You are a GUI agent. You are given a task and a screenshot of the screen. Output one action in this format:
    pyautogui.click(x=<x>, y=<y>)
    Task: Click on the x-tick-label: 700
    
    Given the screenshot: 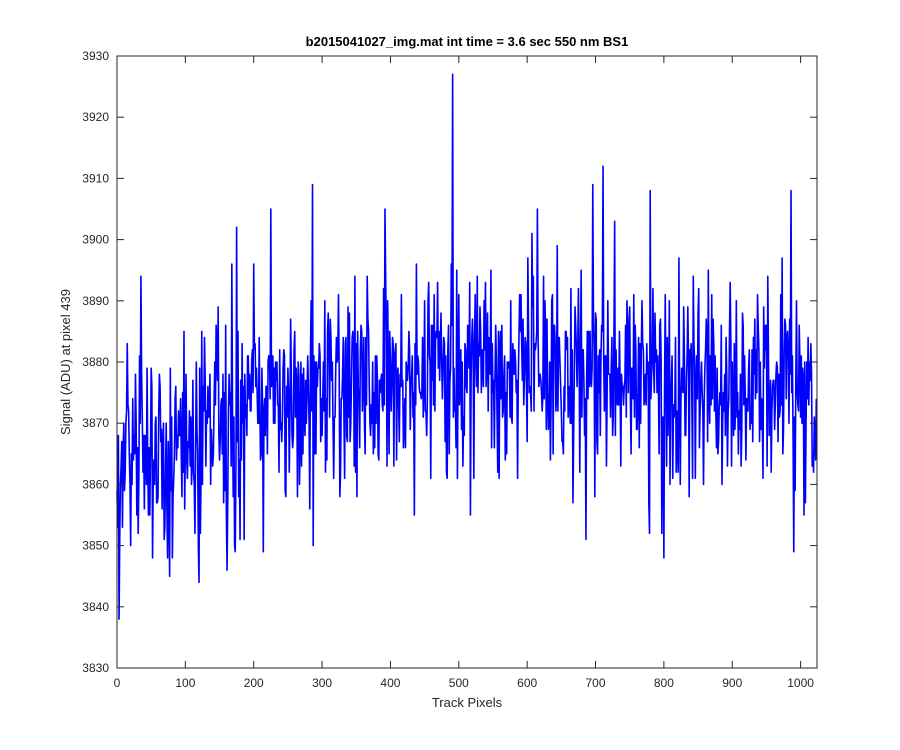 What is the action you would take?
    pyautogui.click(x=596, y=683)
    